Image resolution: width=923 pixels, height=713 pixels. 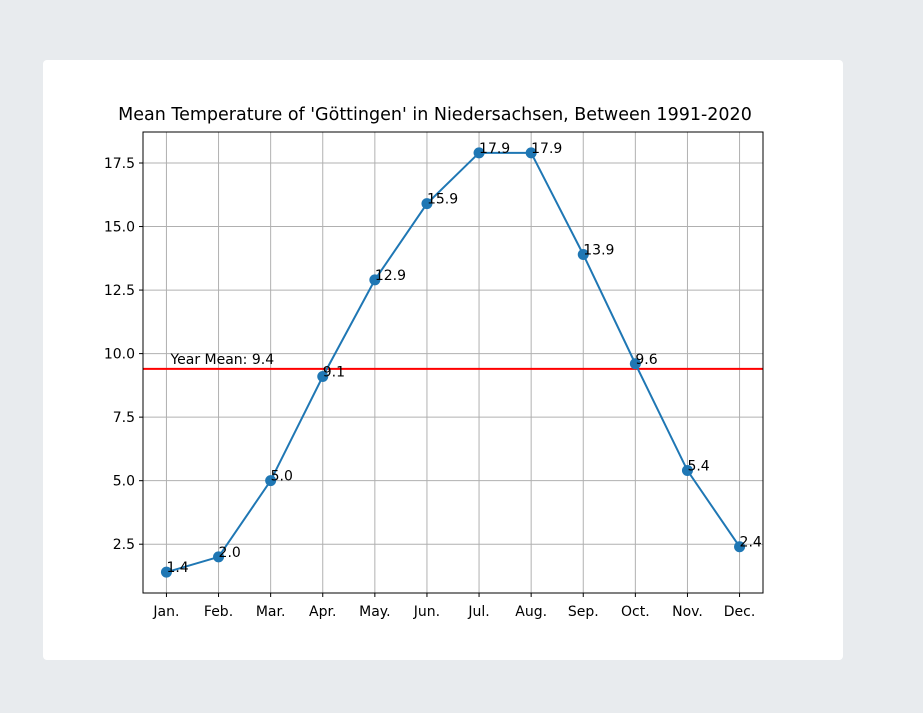 I want to click on data-label: 9.6, so click(x=646, y=360).